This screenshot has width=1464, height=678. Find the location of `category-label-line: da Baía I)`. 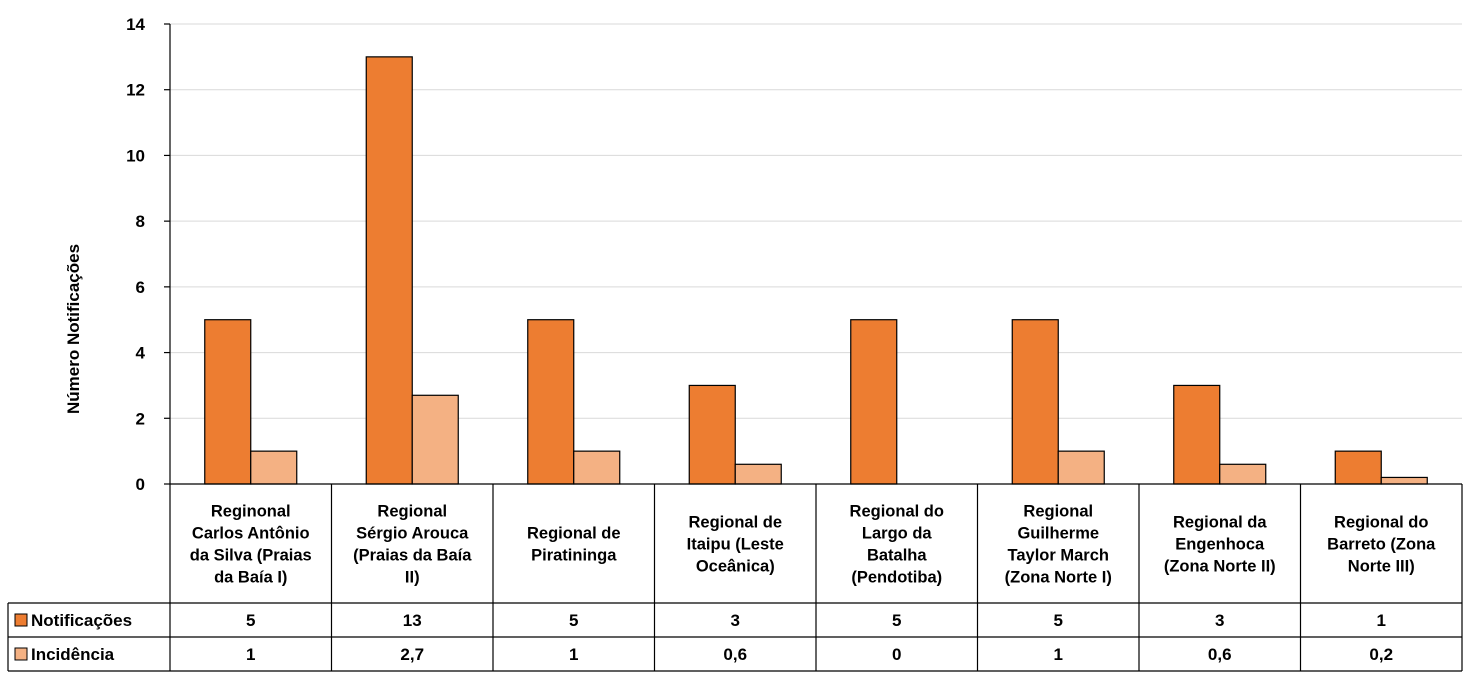

category-label-line: da Baía I) is located at coordinates (250, 578).